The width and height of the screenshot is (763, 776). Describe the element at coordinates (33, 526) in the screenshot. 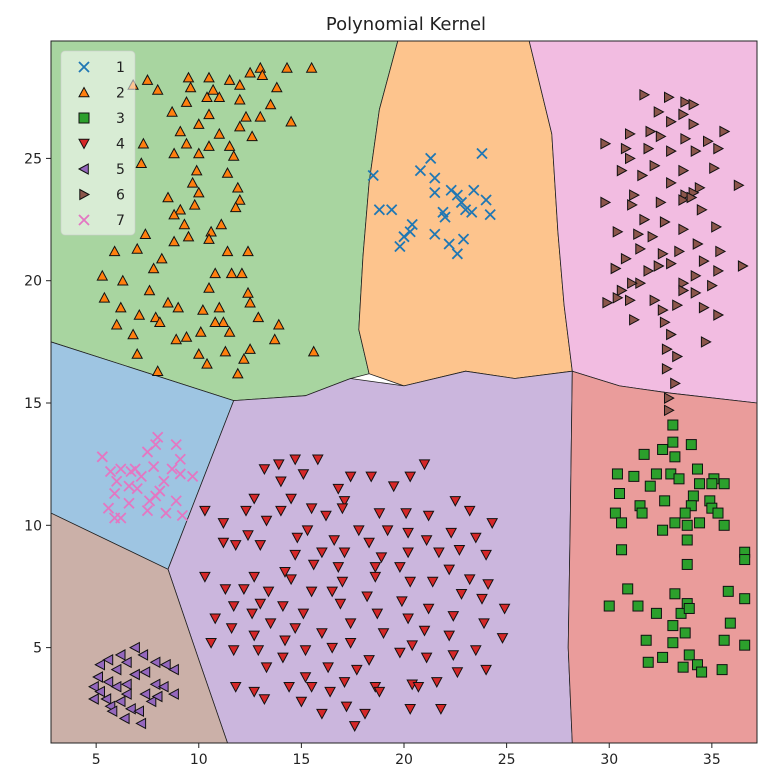

I see `y-tick-label: 10` at that location.